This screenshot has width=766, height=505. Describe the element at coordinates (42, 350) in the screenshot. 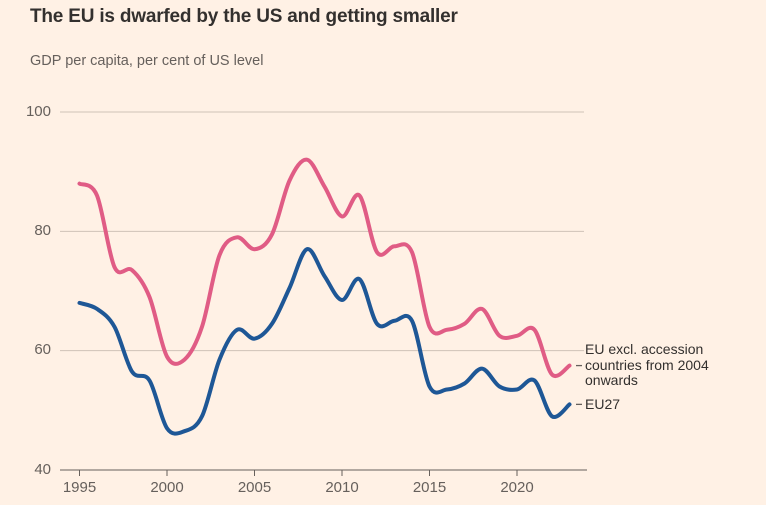

I see `y-axis-tick-label-60: 60` at that location.